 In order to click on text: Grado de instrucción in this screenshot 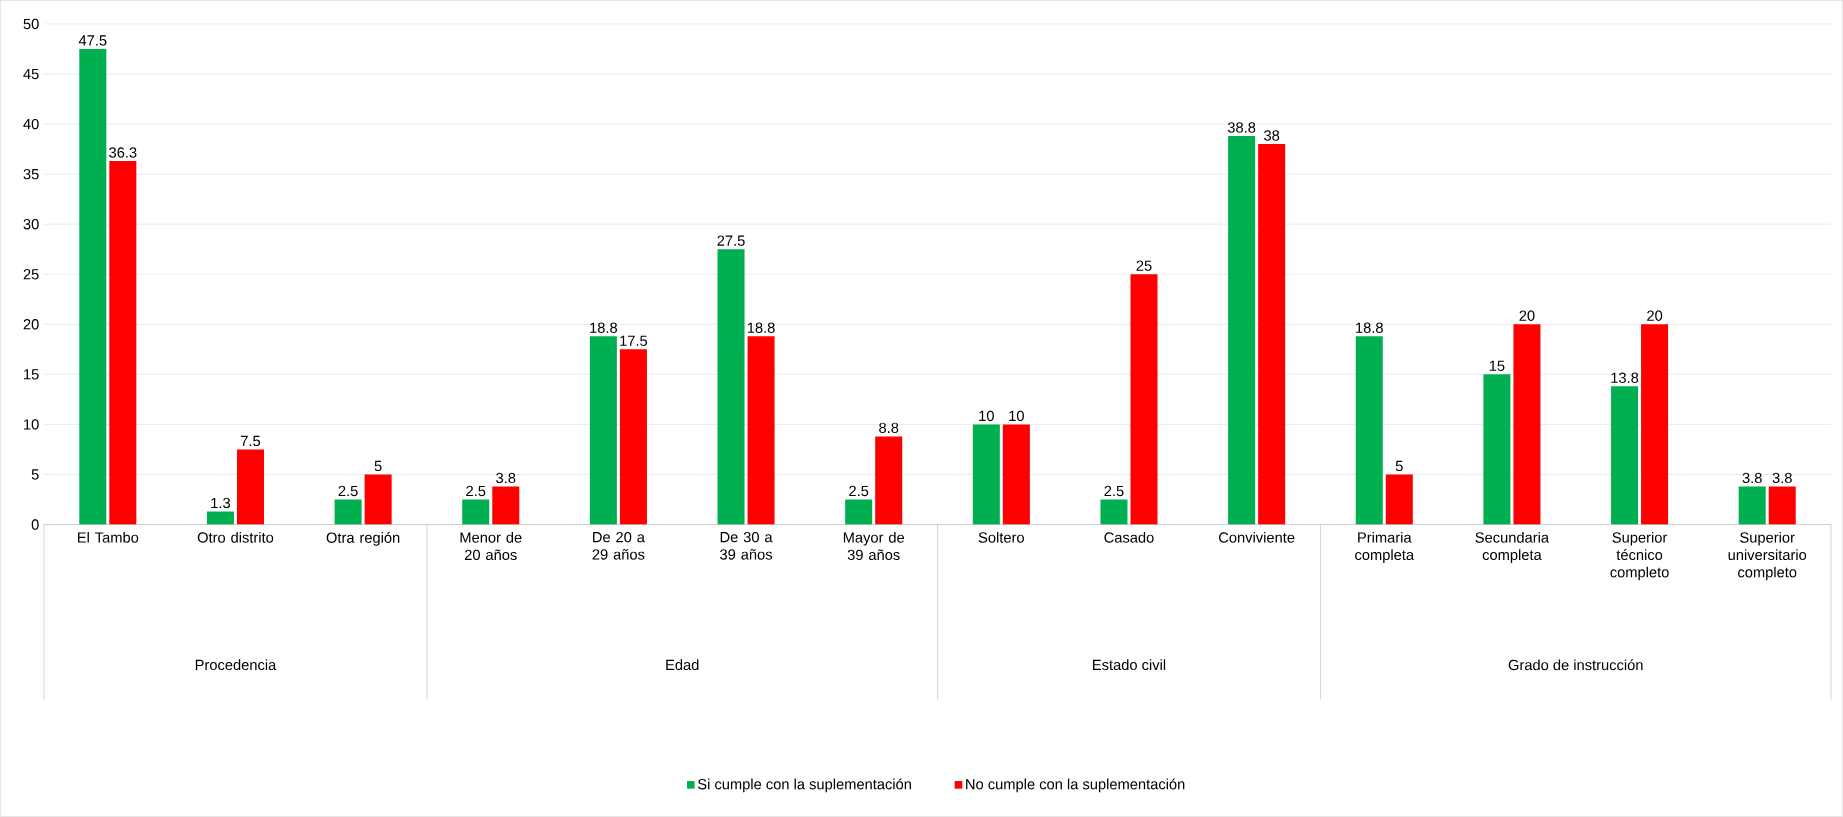, I will do `click(1575, 665)`.